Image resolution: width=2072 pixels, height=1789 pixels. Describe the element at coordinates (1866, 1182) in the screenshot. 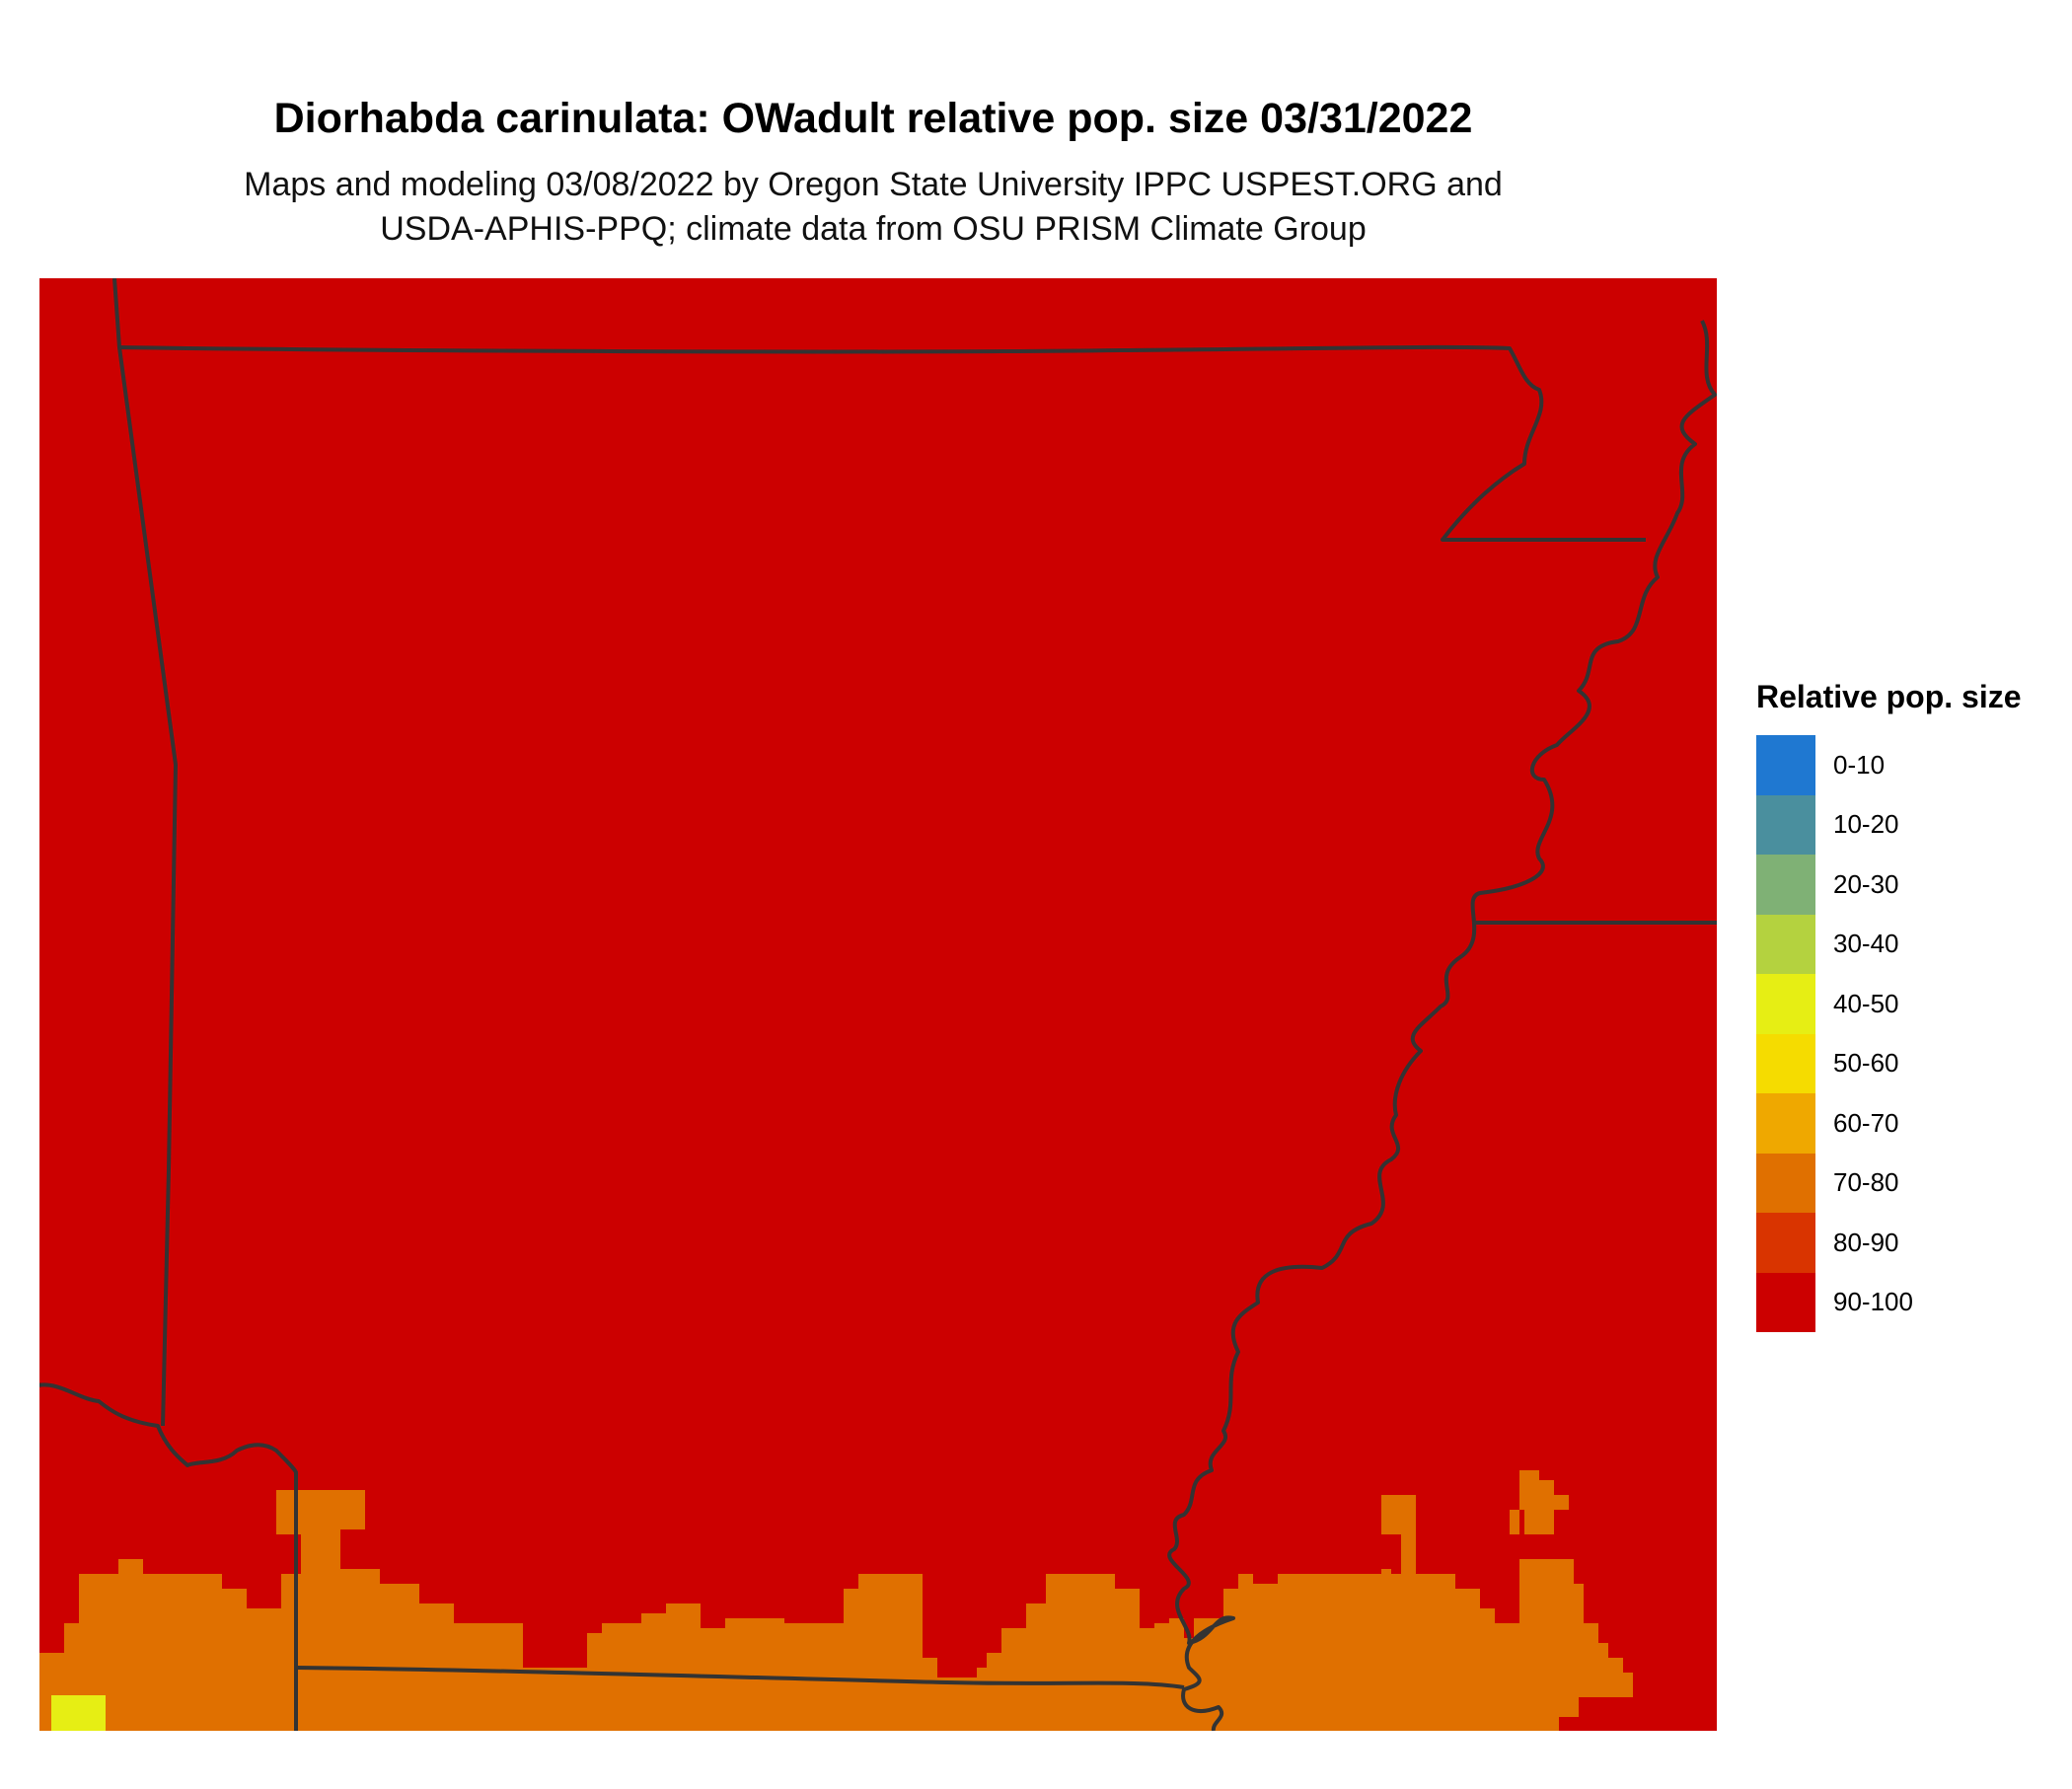

I see `legend-label: 70-80` at that location.